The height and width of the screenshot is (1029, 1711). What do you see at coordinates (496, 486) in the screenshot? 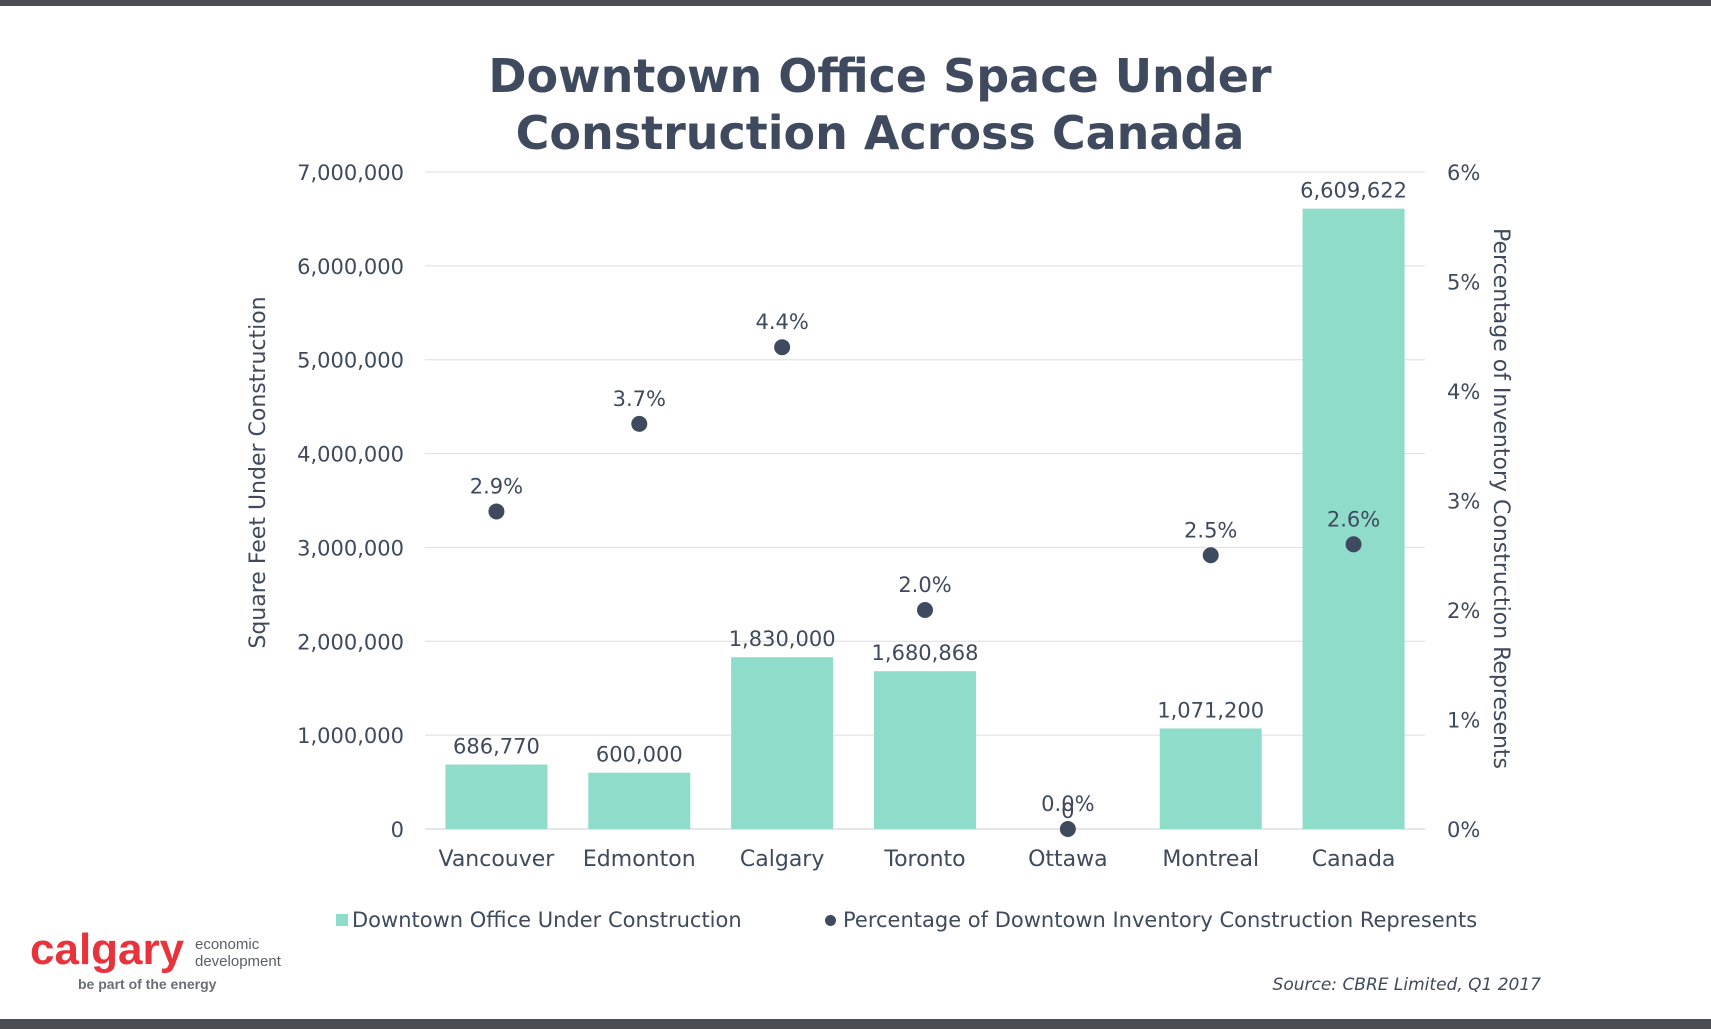
I see `point-value-label: 2.9%` at bounding box center [496, 486].